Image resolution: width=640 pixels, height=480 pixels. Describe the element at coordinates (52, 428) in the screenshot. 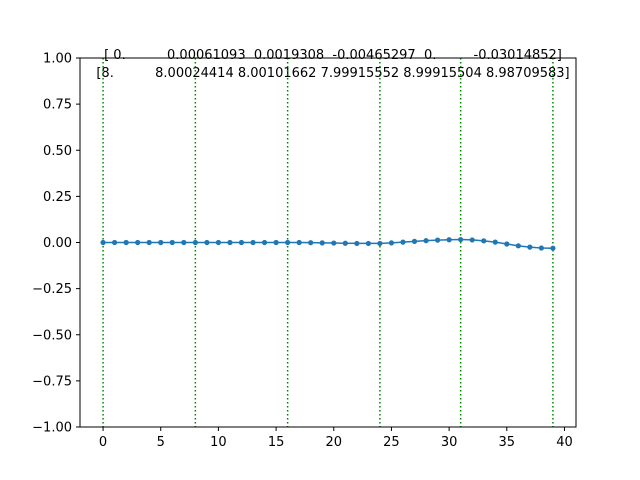

I see `y-tick-label: −1.00` at that location.